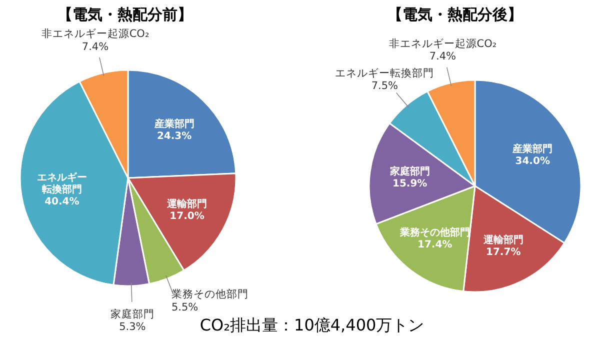  What do you see at coordinates (125, 14) in the screenshot?
I see `chart-title: 【電気・熱配分前】` at bounding box center [125, 14].